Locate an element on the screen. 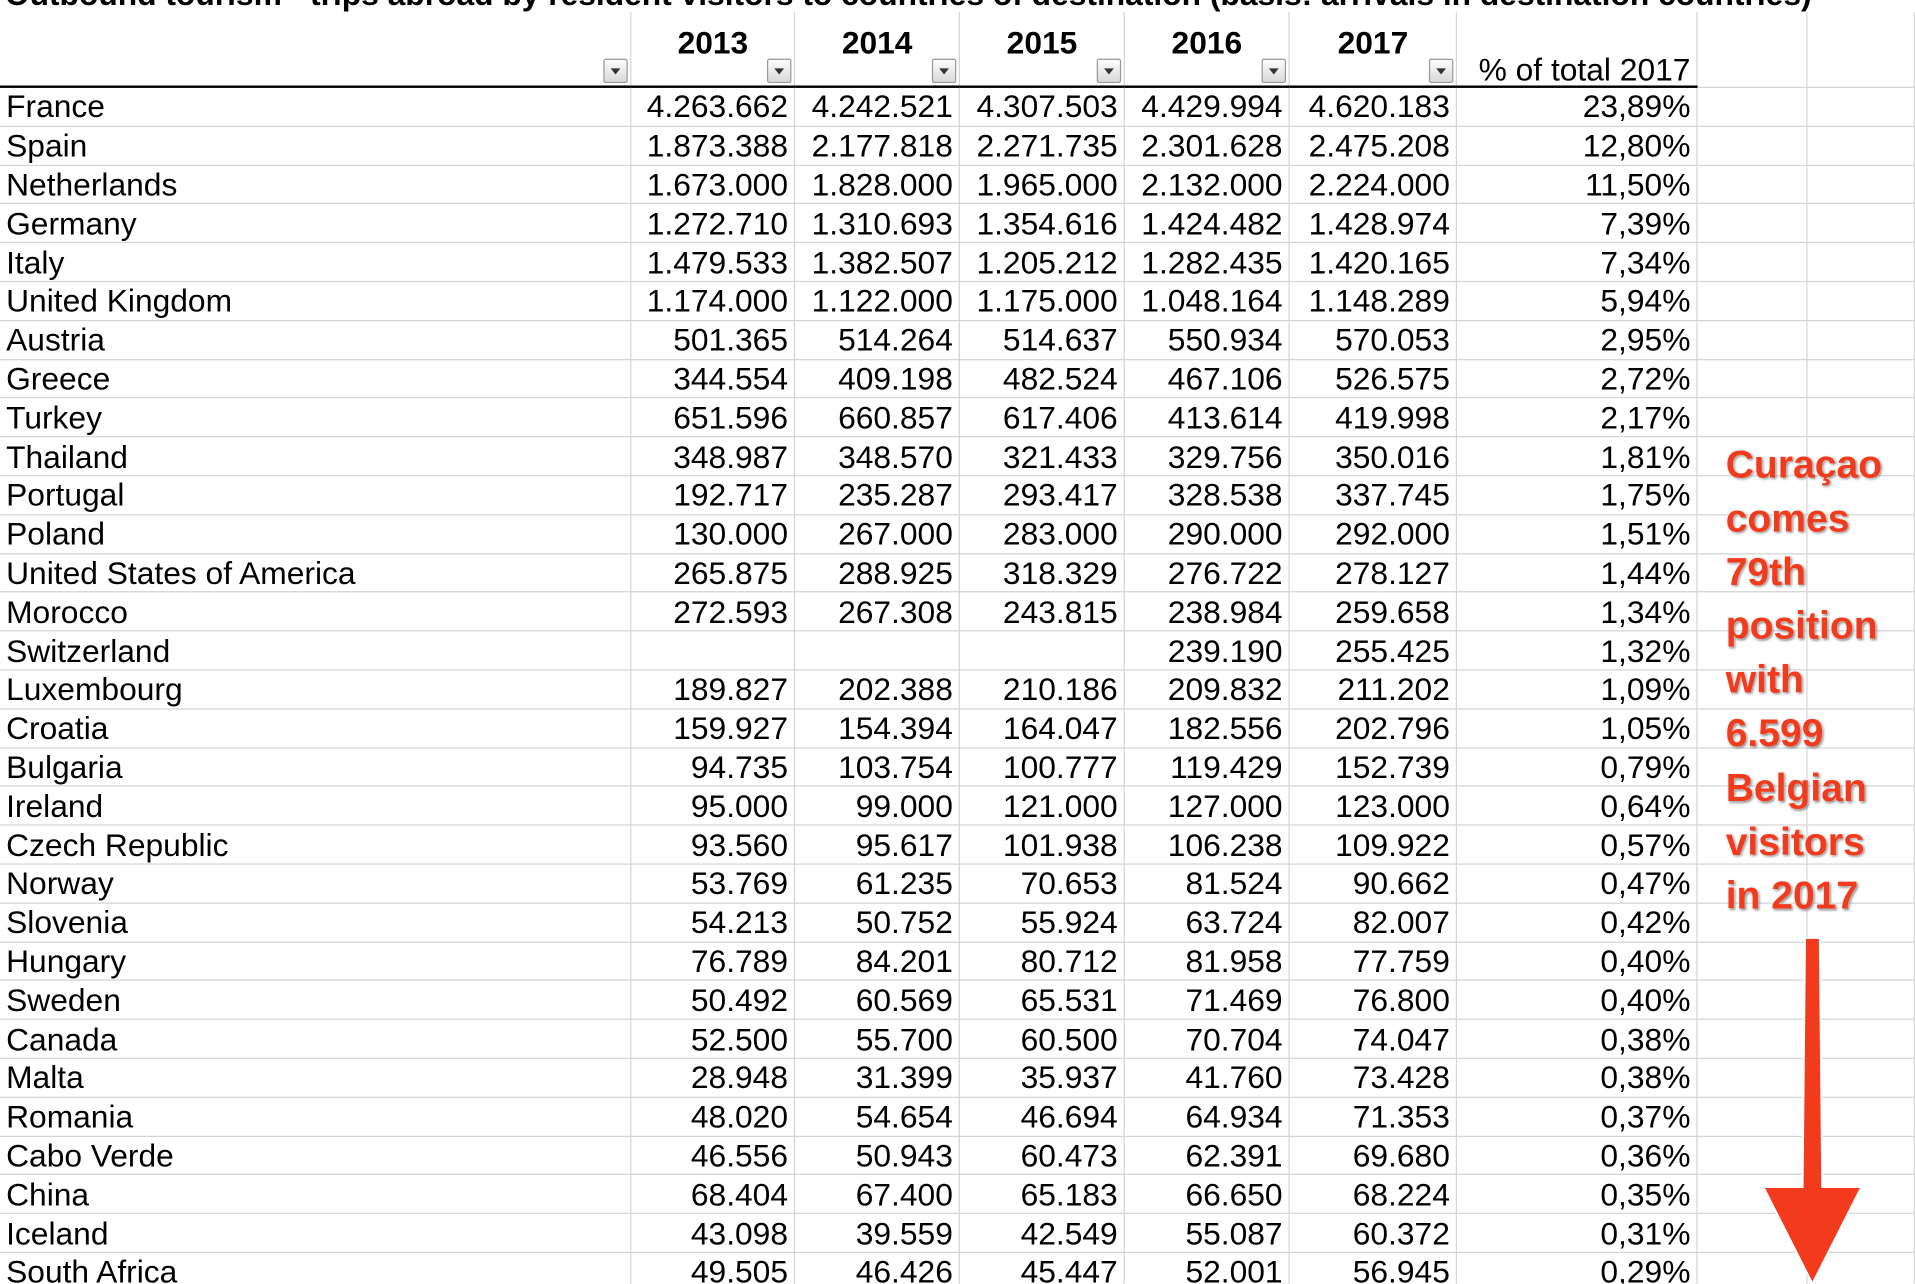  number-cell: 2.224.000 is located at coordinates (1373, 184).